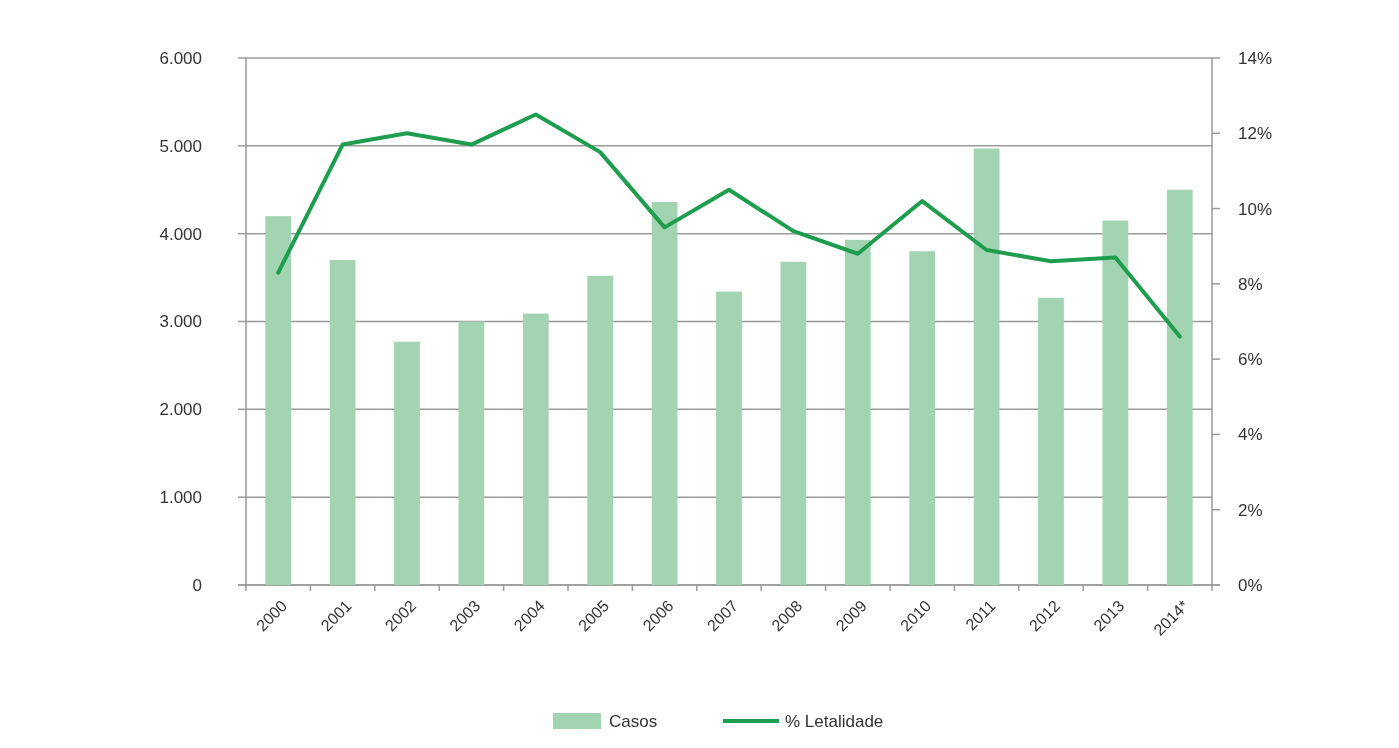 The image size is (1399, 748). What do you see at coordinates (1255, 209) in the screenshot?
I see `y2-tick-label: 10%` at bounding box center [1255, 209].